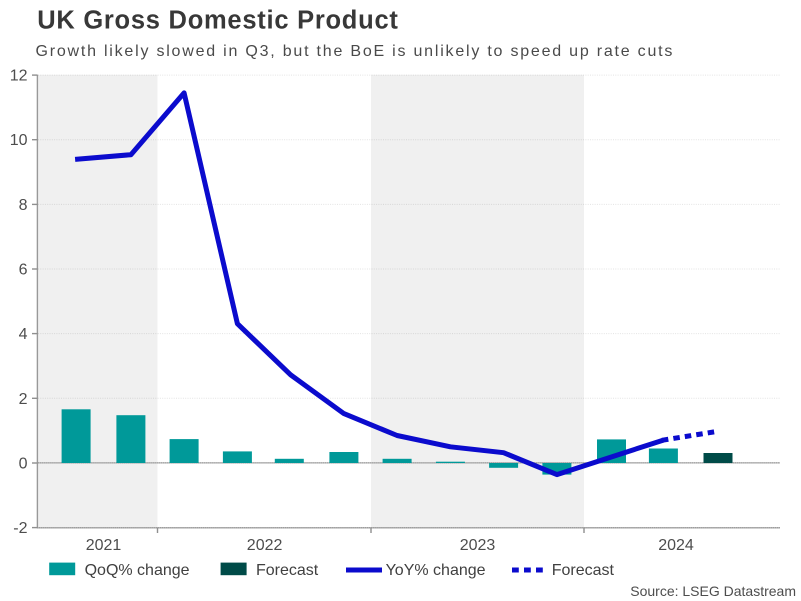 This screenshot has height=601, width=801. What do you see at coordinates (104, 545) in the screenshot?
I see `svg-text: 2021` at bounding box center [104, 545].